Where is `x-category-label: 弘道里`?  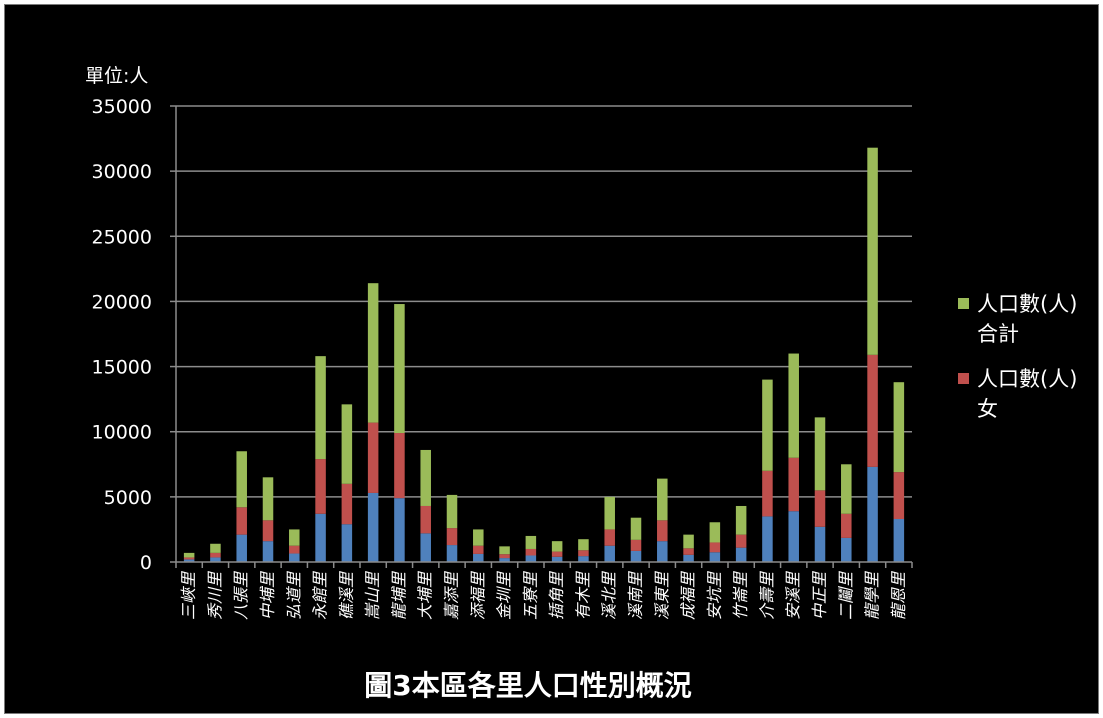
x-category-label: 弘道里 is located at coordinates (293, 595).